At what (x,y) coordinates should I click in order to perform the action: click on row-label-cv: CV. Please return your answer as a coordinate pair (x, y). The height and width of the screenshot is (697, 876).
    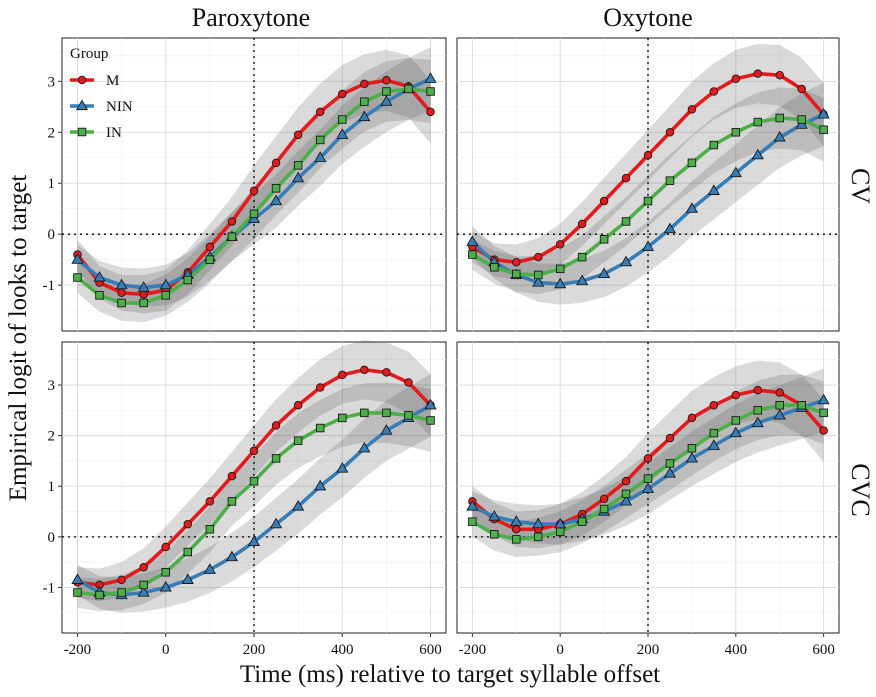
    Looking at the image, I should click on (860, 186).